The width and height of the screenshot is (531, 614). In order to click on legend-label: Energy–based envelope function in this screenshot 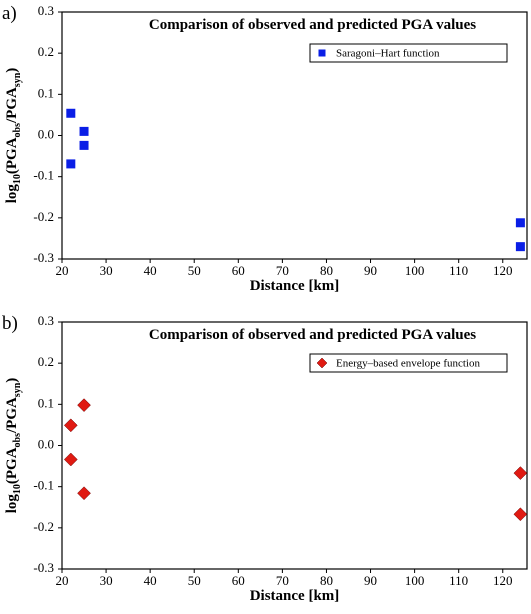, I will do `click(408, 364)`.